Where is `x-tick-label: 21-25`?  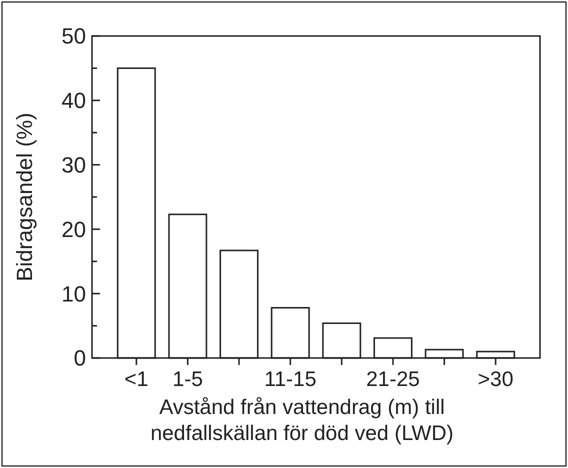
x-tick-label: 21-25 is located at coordinates (393, 379).